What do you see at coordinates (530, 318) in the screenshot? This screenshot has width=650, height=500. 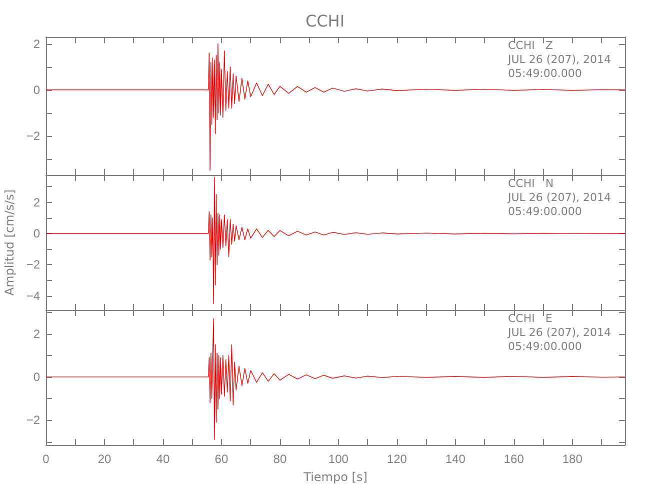 I see `annotation: CCHI E` at bounding box center [530, 318].